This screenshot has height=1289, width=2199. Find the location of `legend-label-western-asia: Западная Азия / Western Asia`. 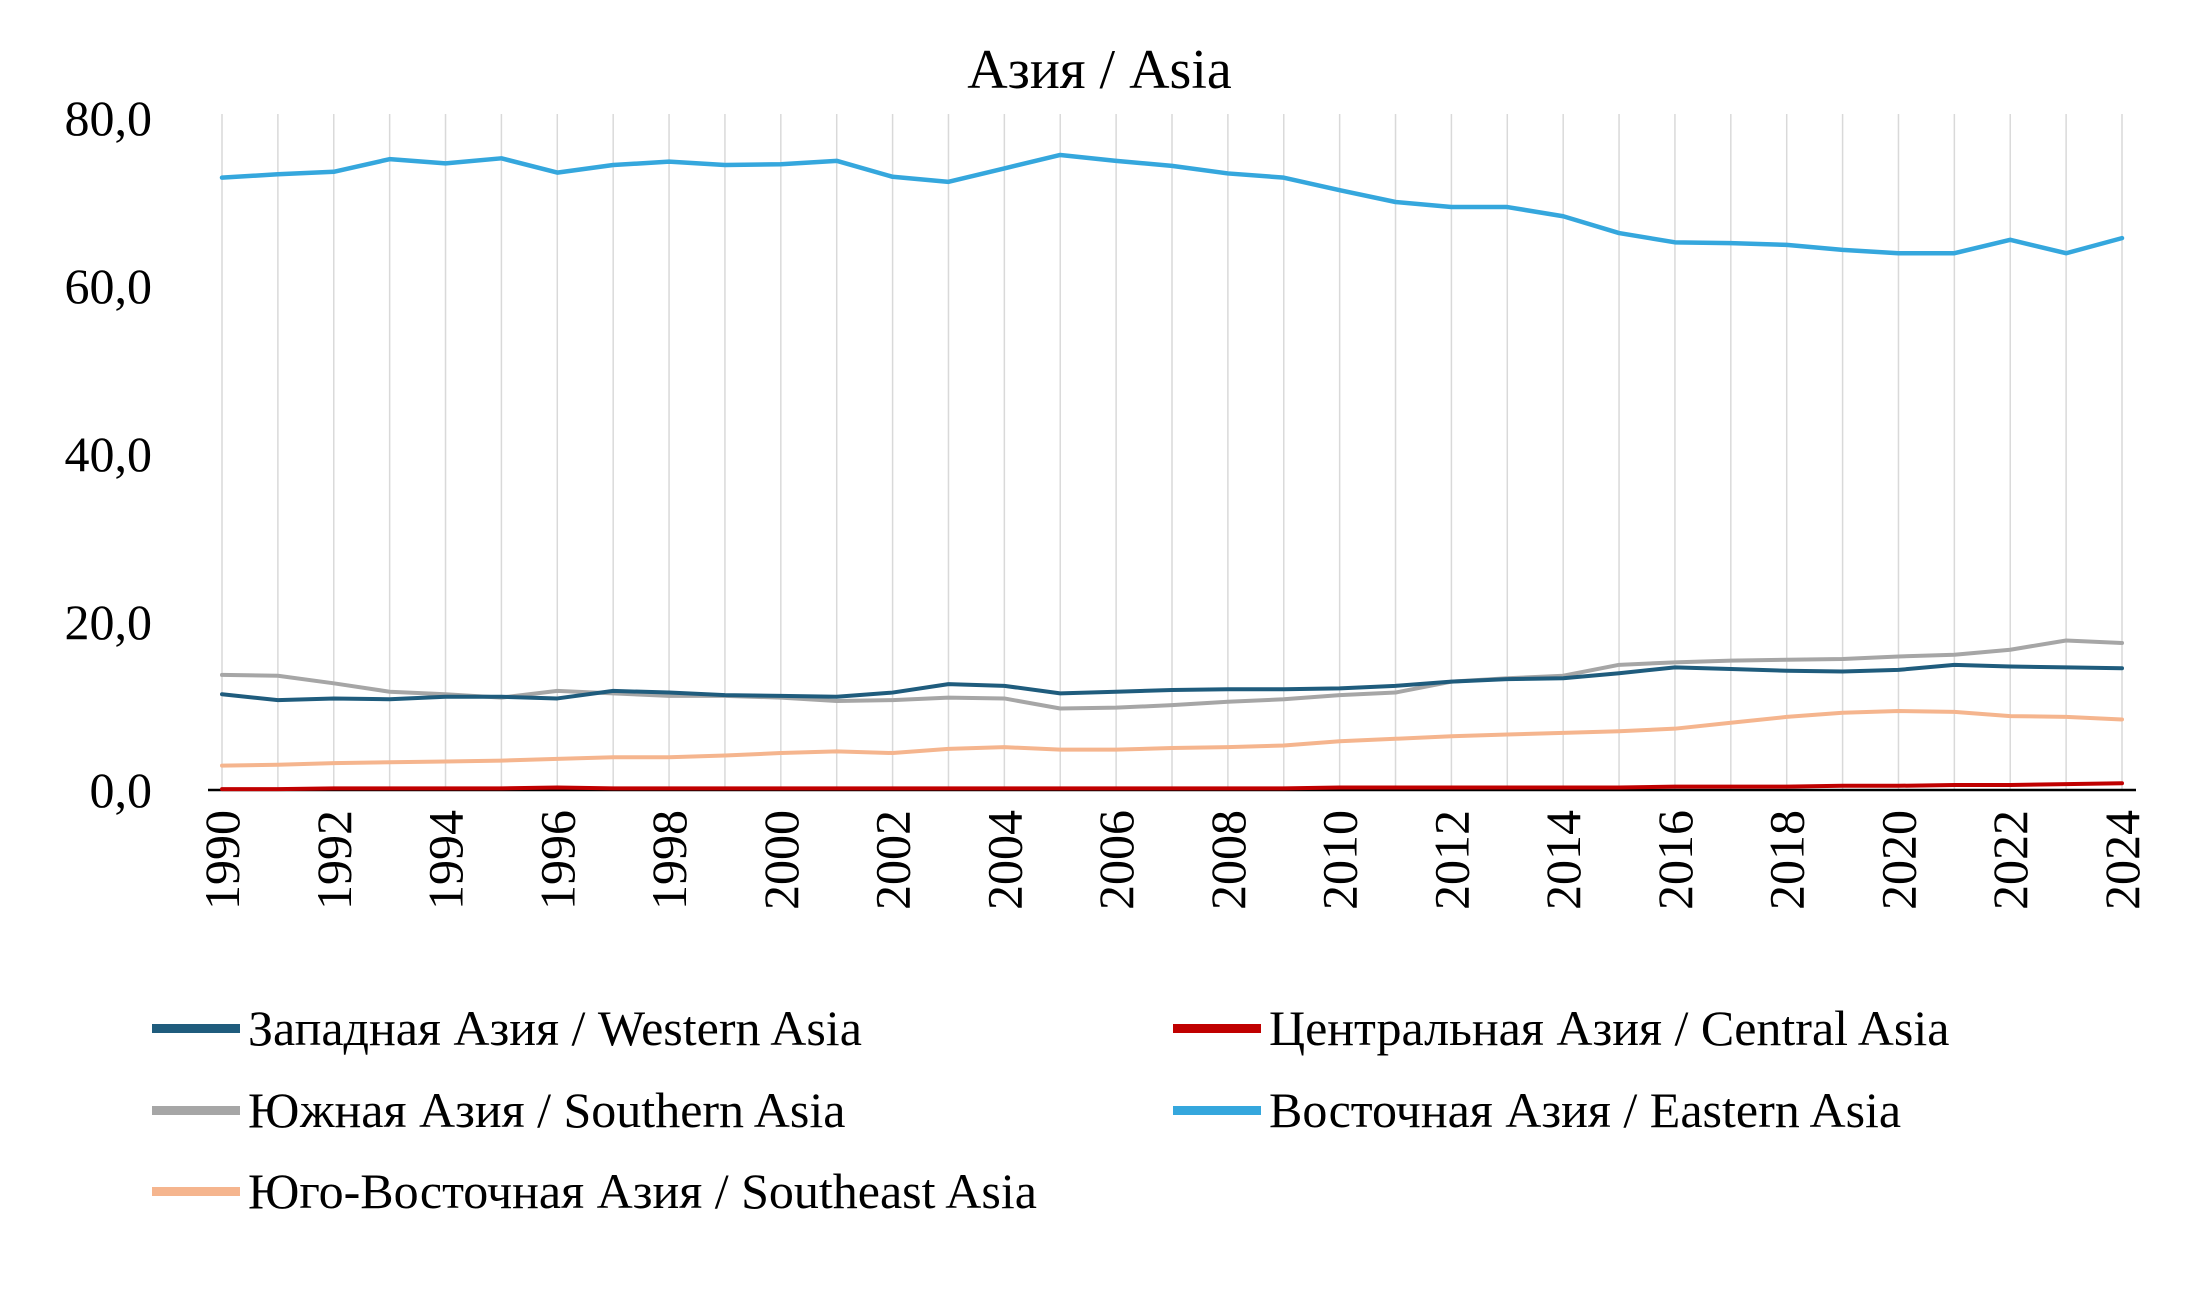

legend-label-western-asia: Западная Азия / Western Asia is located at coordinates (555, 1028).